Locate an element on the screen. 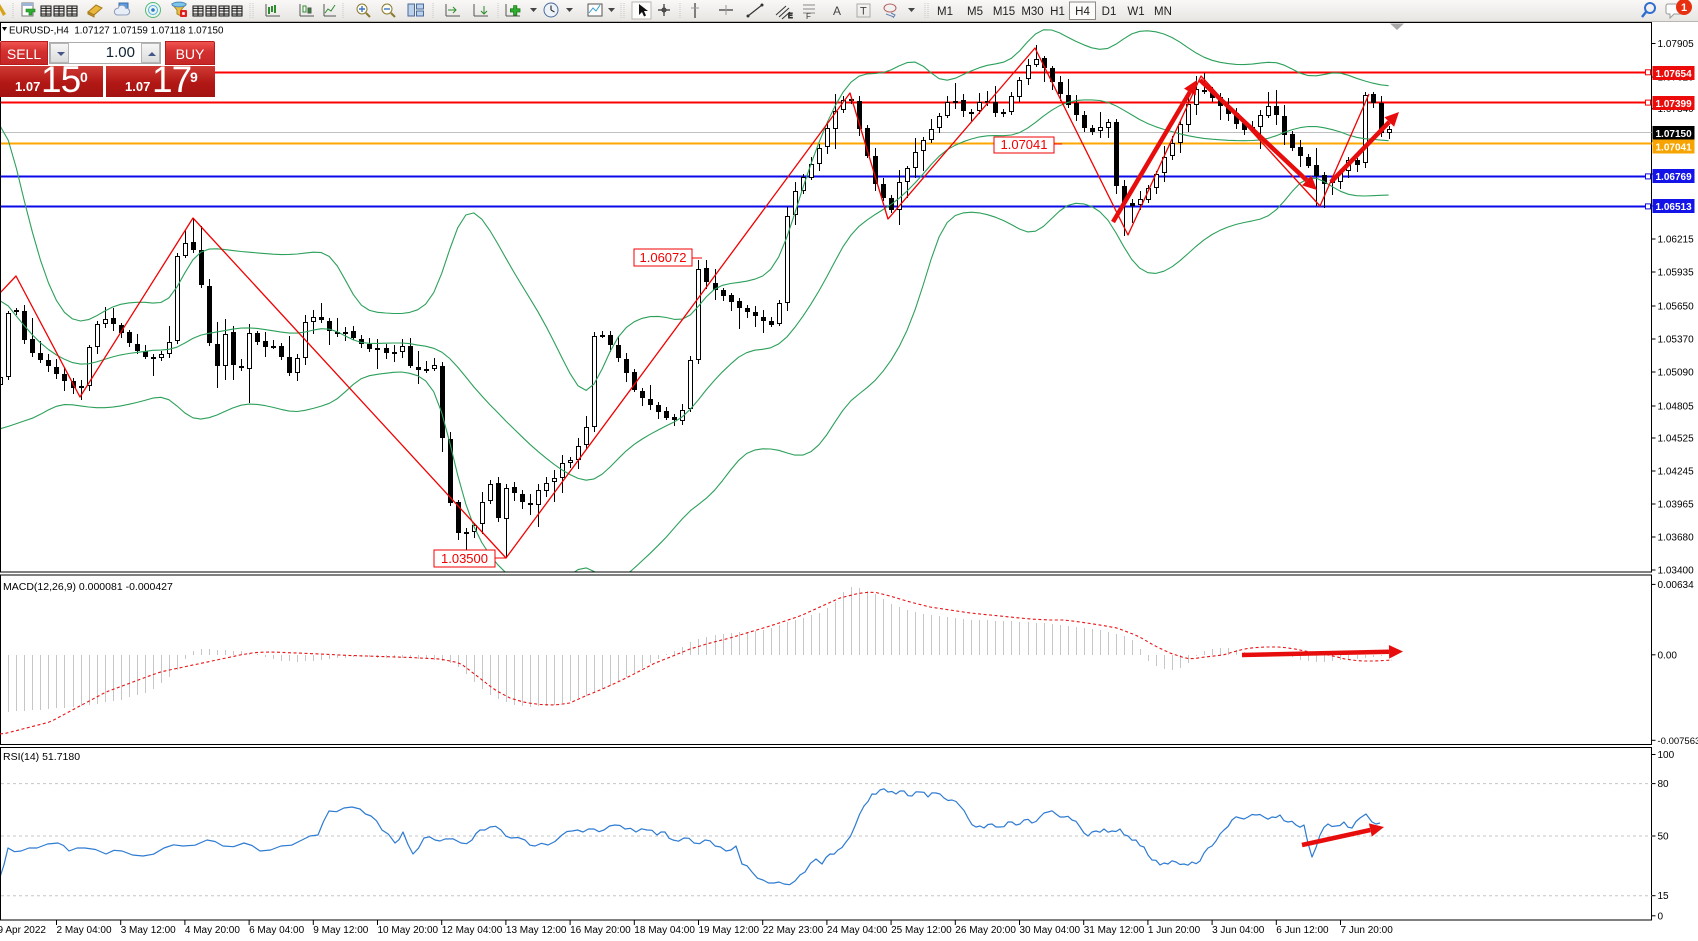  svg-text: H4 is located at coordinates (1082, 12).